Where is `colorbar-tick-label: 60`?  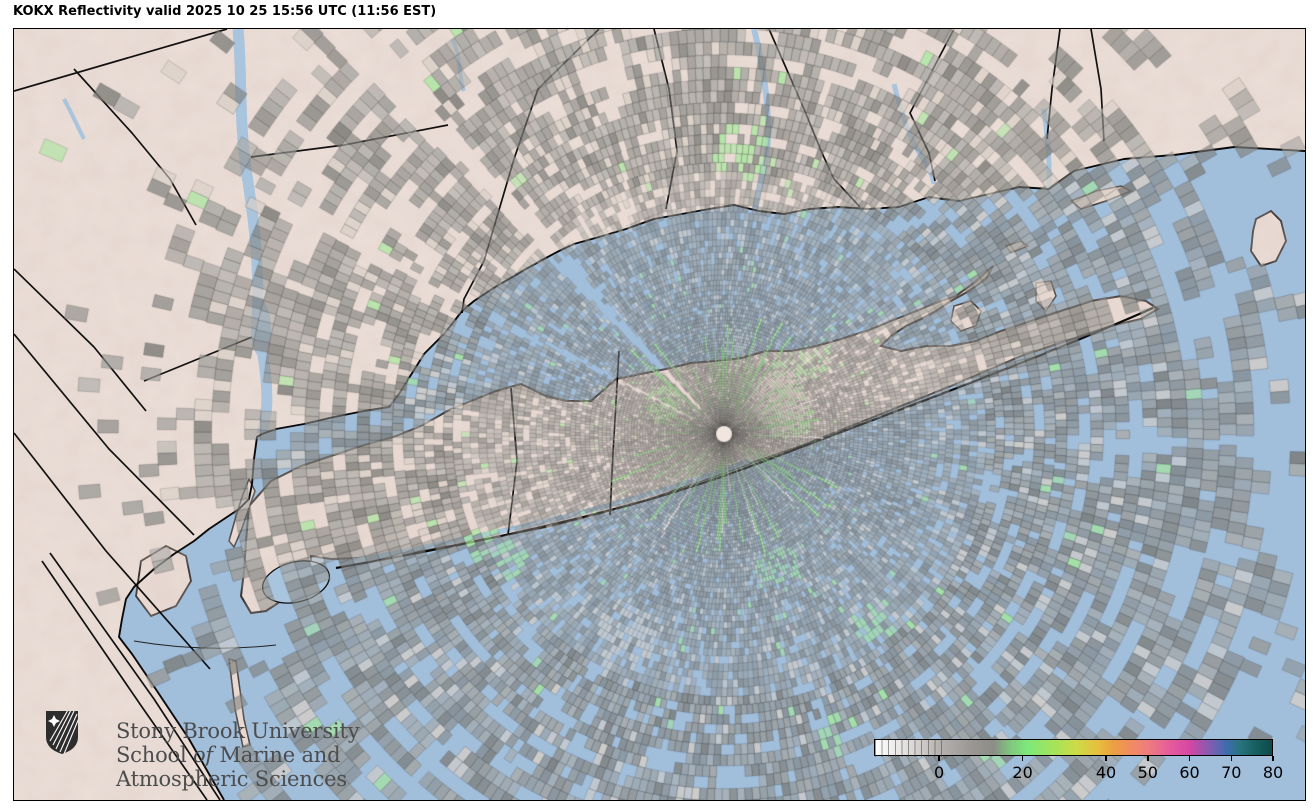 colorbar-tick-label: 60 is located at coordinates (1189, 772).